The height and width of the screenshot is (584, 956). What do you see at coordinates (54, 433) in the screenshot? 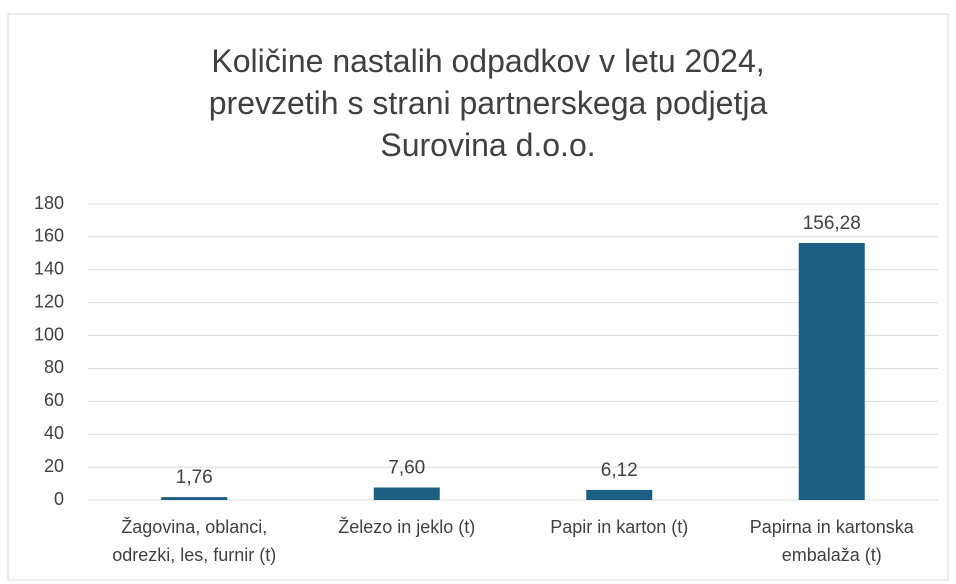
I see `y-tick-label: 40` at bounding box center [54, 433].